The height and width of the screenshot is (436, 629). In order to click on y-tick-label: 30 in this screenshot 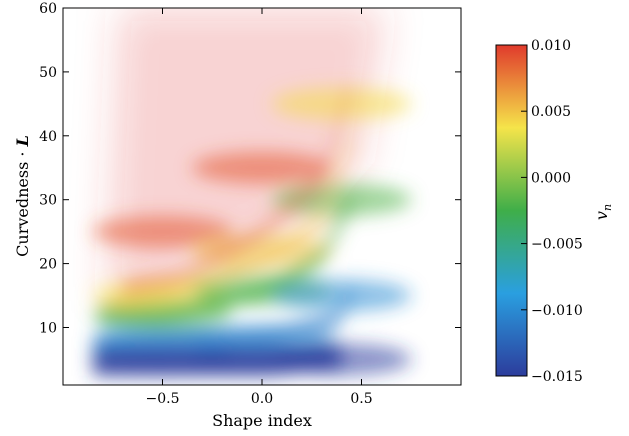, I will do `click(48, 201)`.